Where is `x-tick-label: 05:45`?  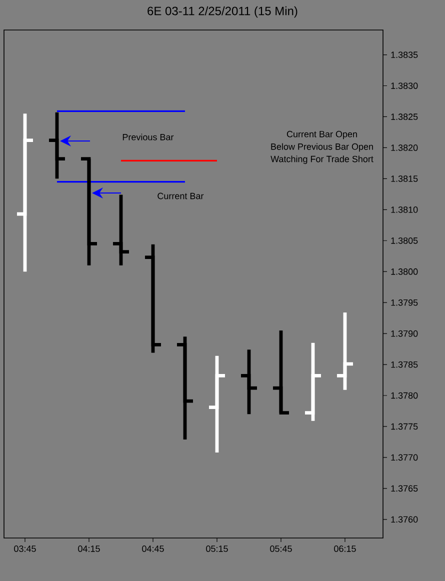 x-tick-label: 05:45 is located at coordinates (281, 549).